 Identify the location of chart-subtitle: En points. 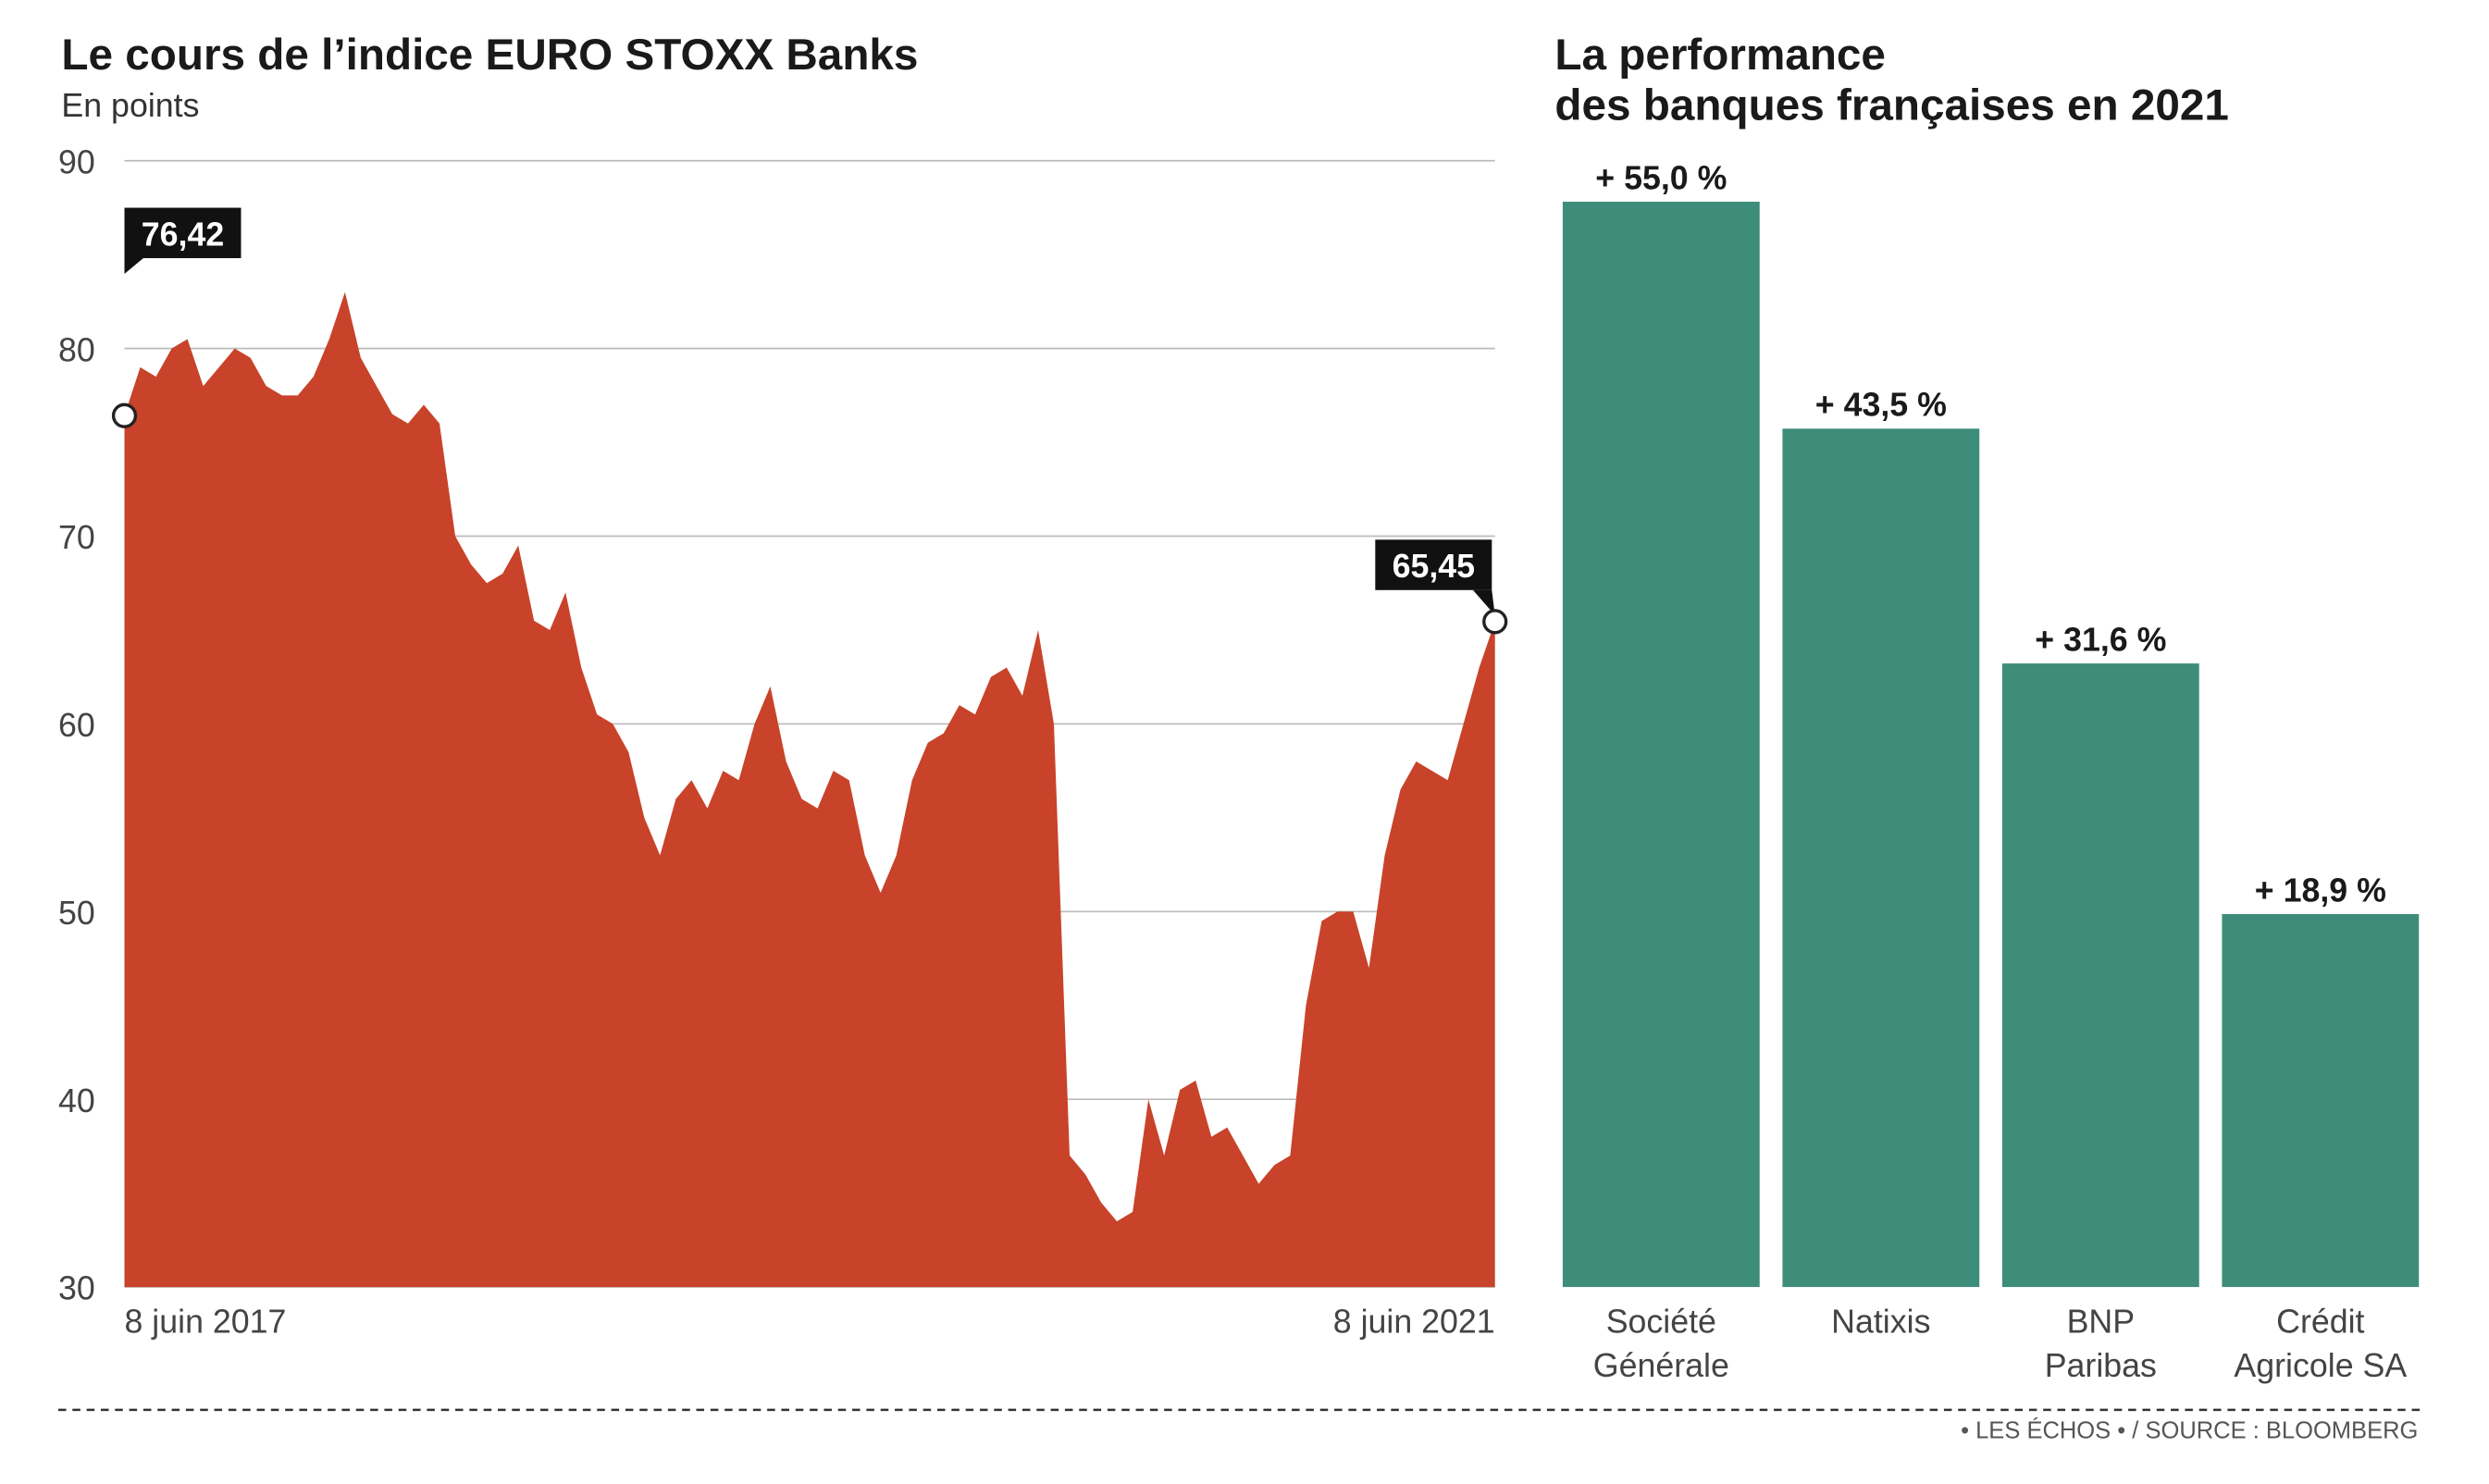
(130, 105).